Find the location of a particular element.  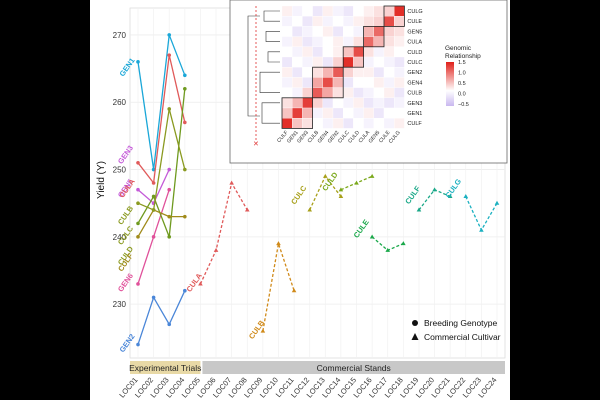

heatmap-row-label: GEN3 is located at coordinates (414, 104).